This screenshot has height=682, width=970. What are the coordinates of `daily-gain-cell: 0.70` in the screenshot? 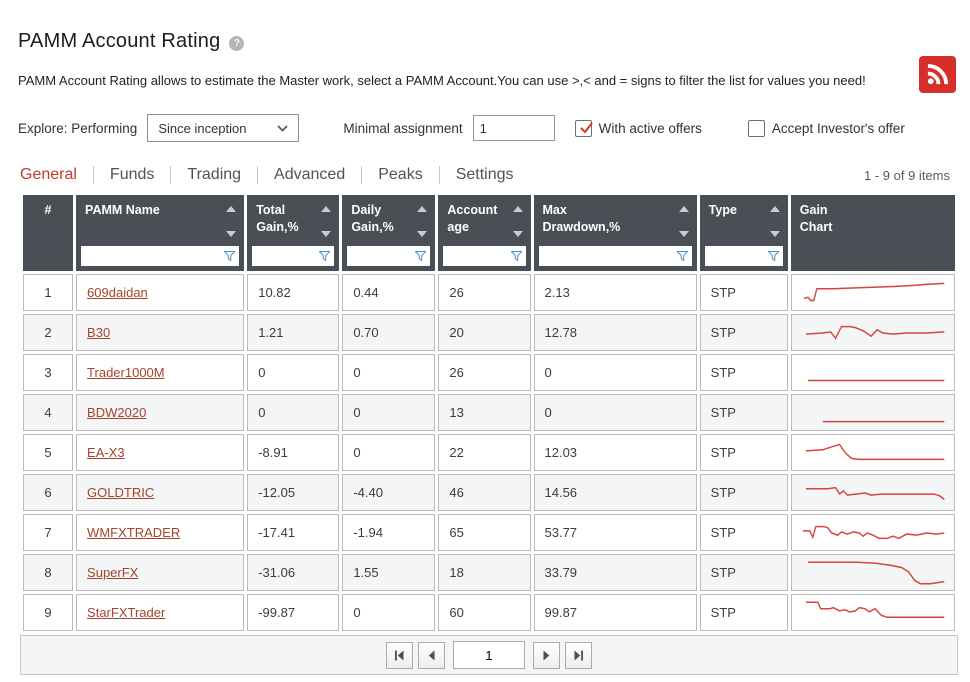 It's located at (389, 332).